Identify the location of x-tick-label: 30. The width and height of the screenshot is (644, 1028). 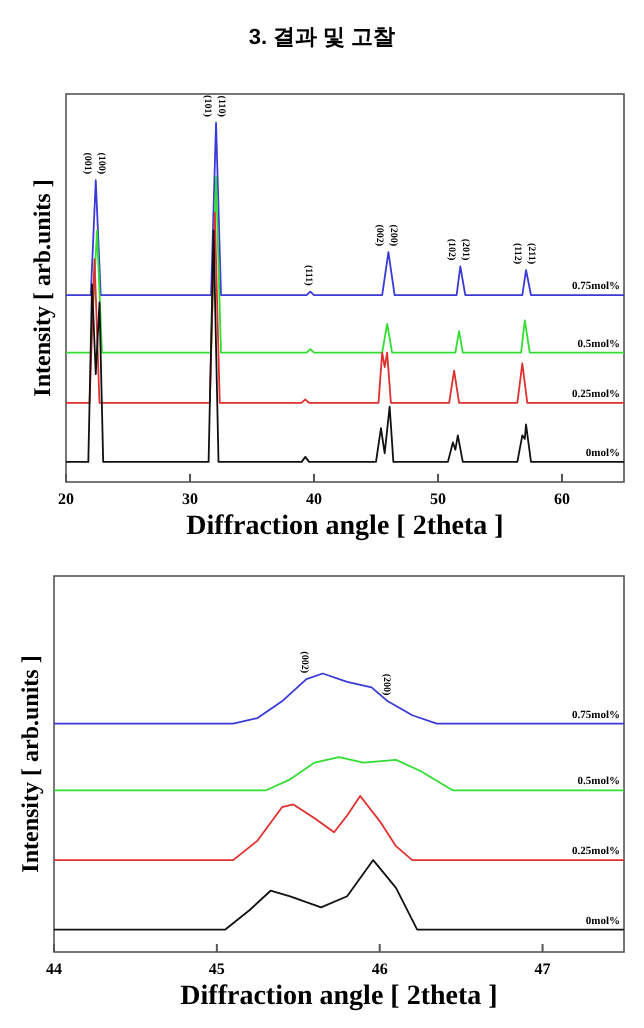
(190, 499).